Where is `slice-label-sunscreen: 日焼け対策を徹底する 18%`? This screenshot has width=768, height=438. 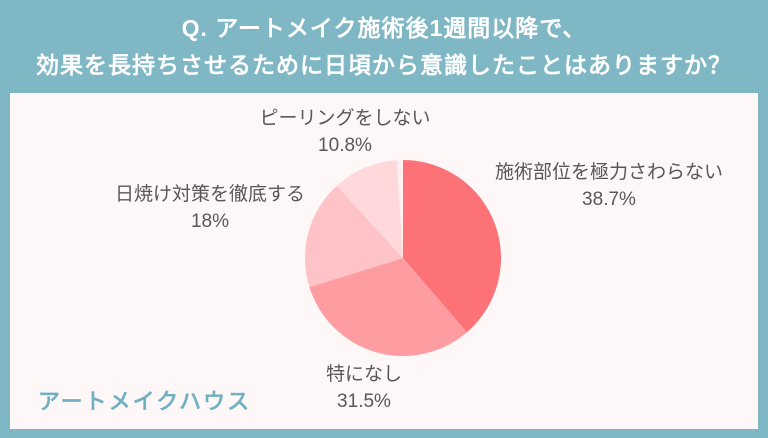 slice-label-sunscreen: 日焼け対策を徹底する 18% is located at coordinates (210, 208).